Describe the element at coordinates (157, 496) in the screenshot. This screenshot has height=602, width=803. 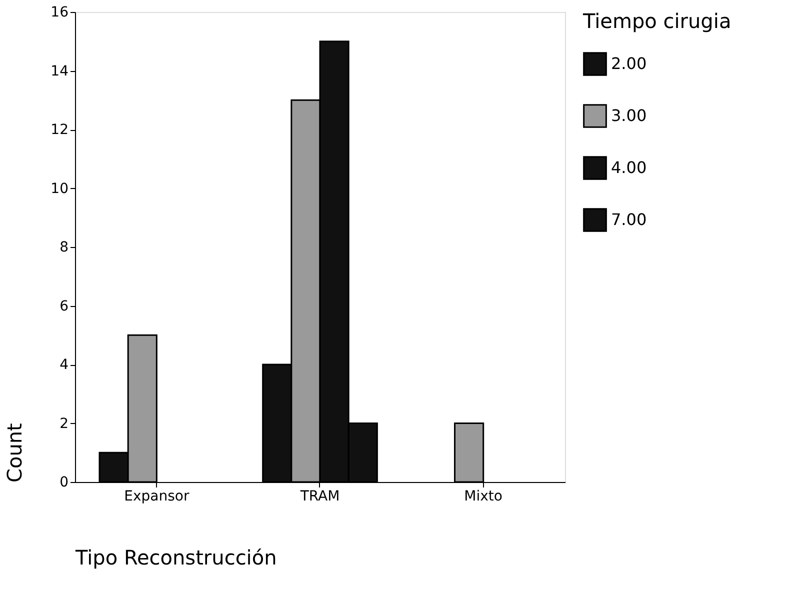
I see `x-tick-label: Expansor` at that location.